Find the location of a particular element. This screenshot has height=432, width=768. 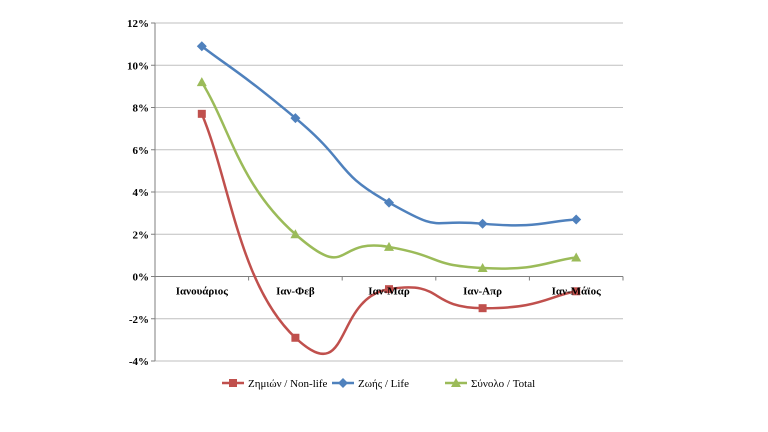

x-tick-label: Ιαν-Μαρ is located at coordinates (389, 292).